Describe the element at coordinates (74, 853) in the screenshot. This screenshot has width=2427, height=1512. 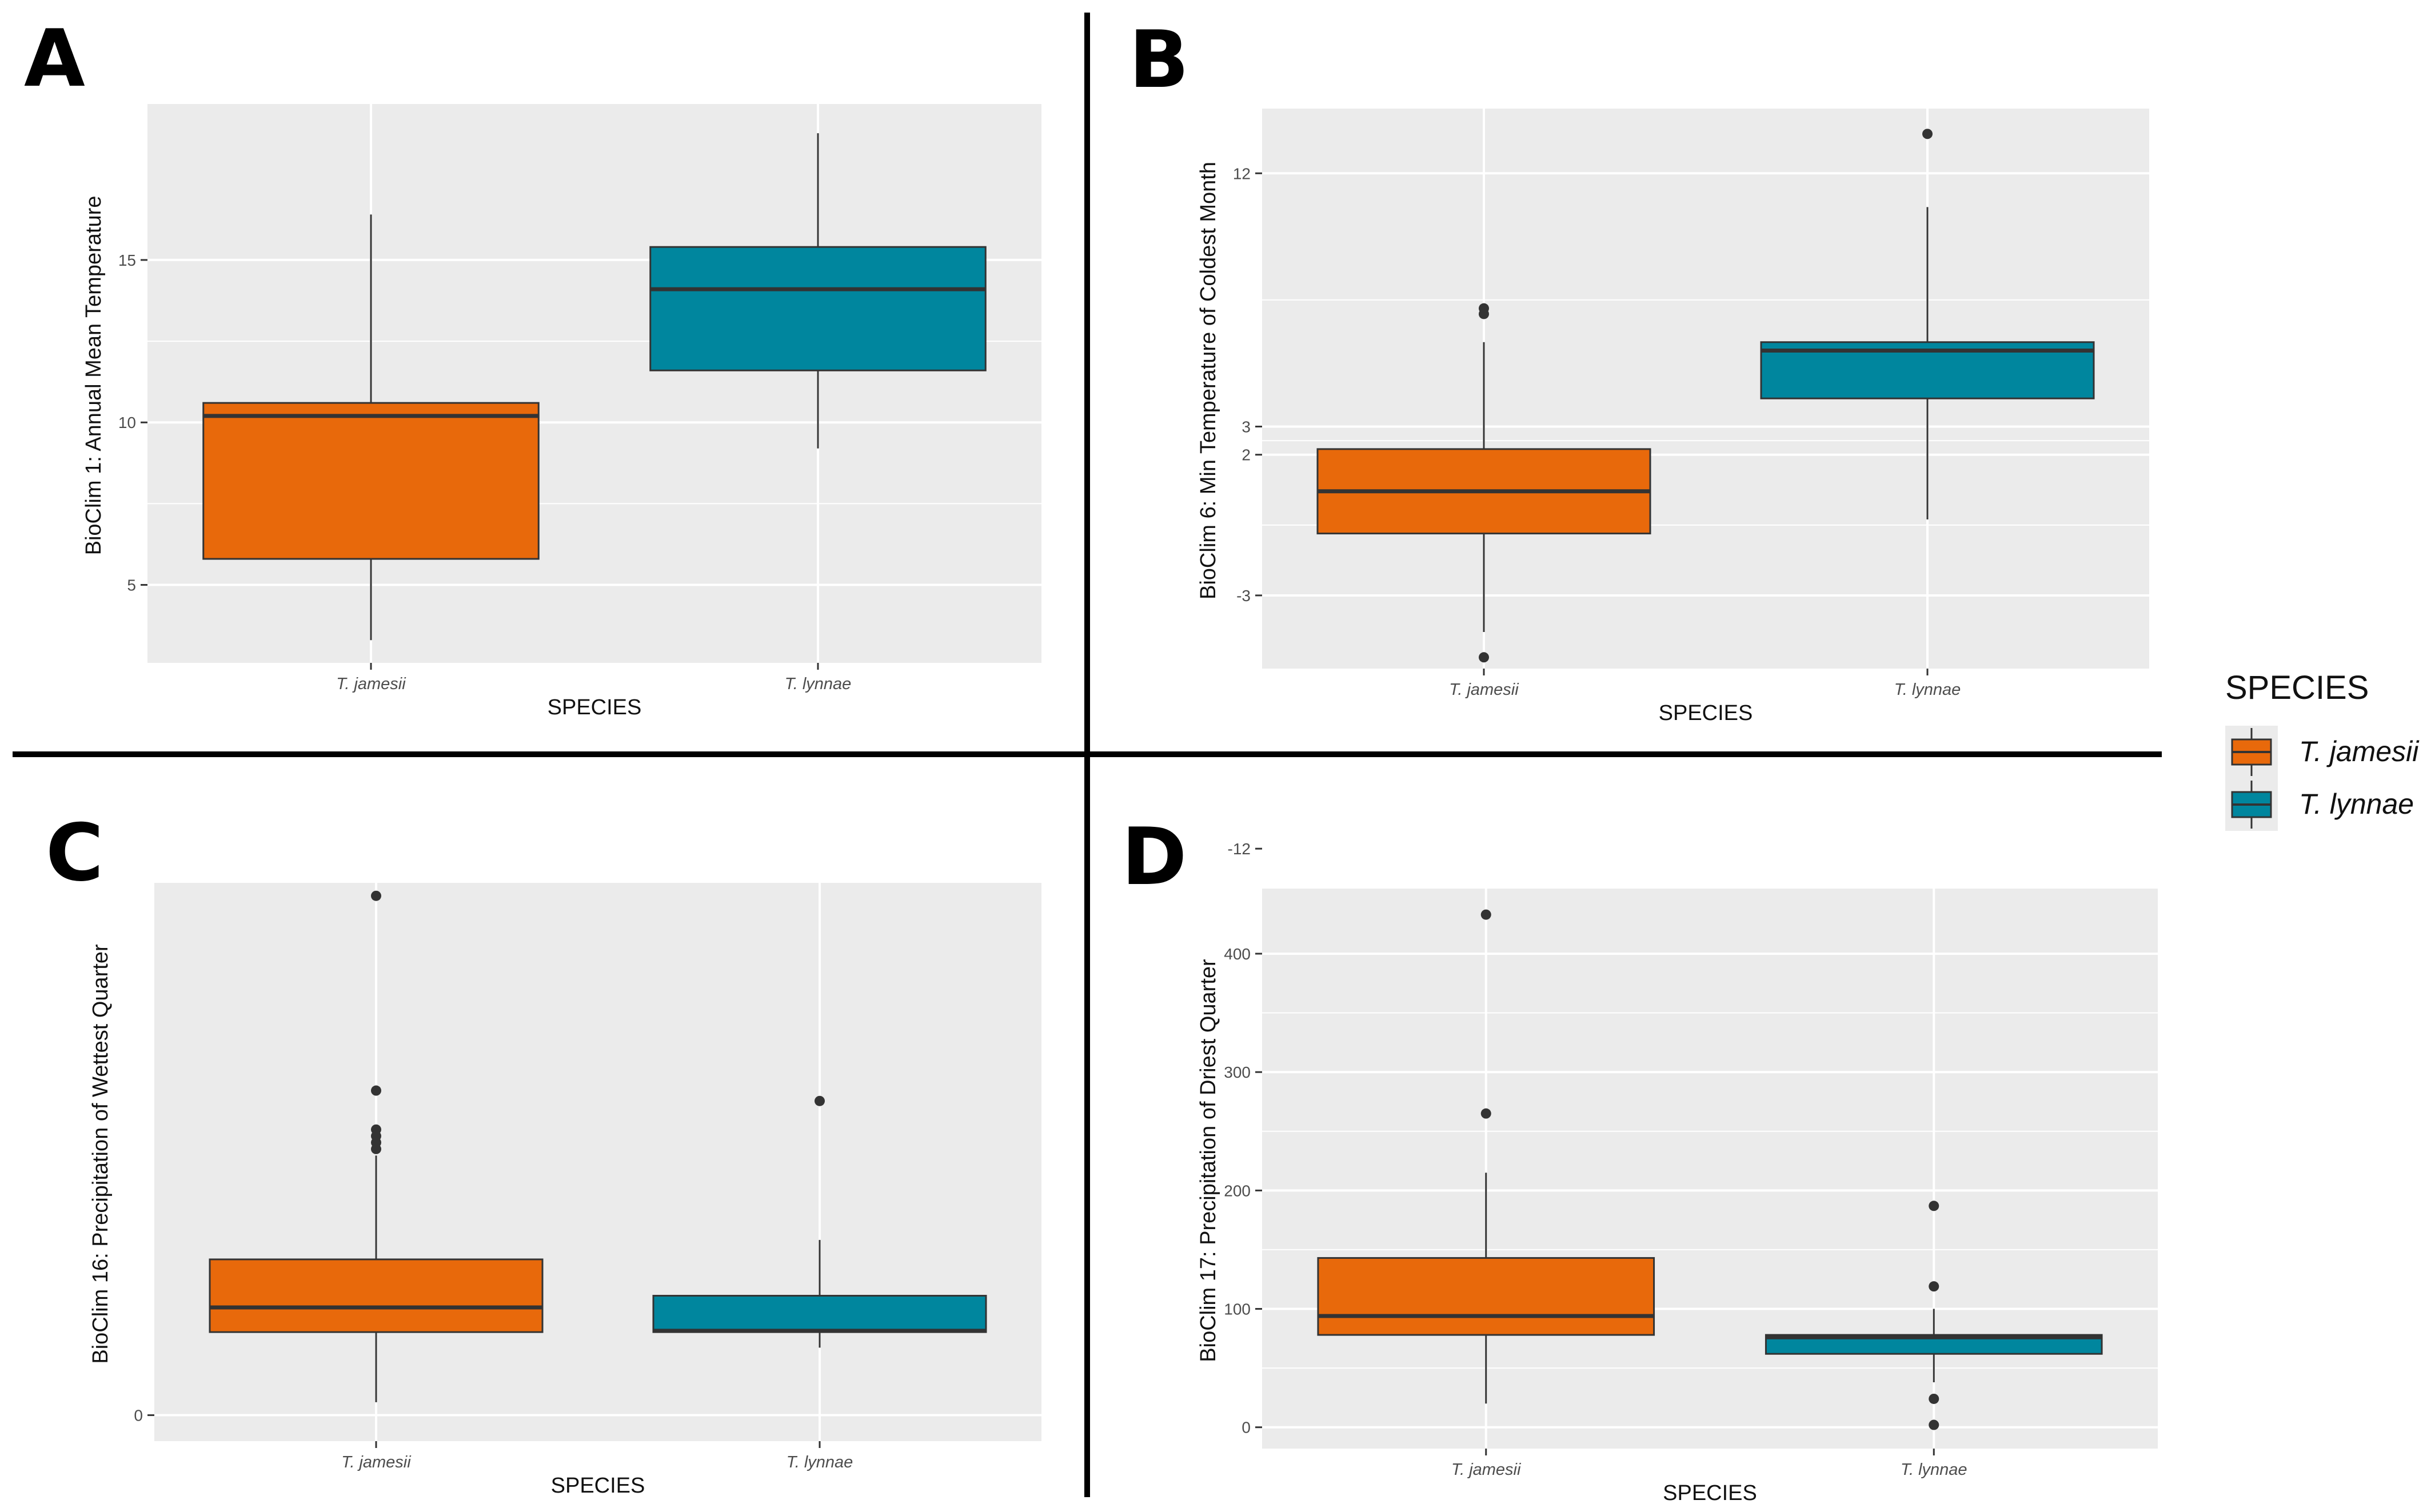
I see `panel-letter: C` at that location.